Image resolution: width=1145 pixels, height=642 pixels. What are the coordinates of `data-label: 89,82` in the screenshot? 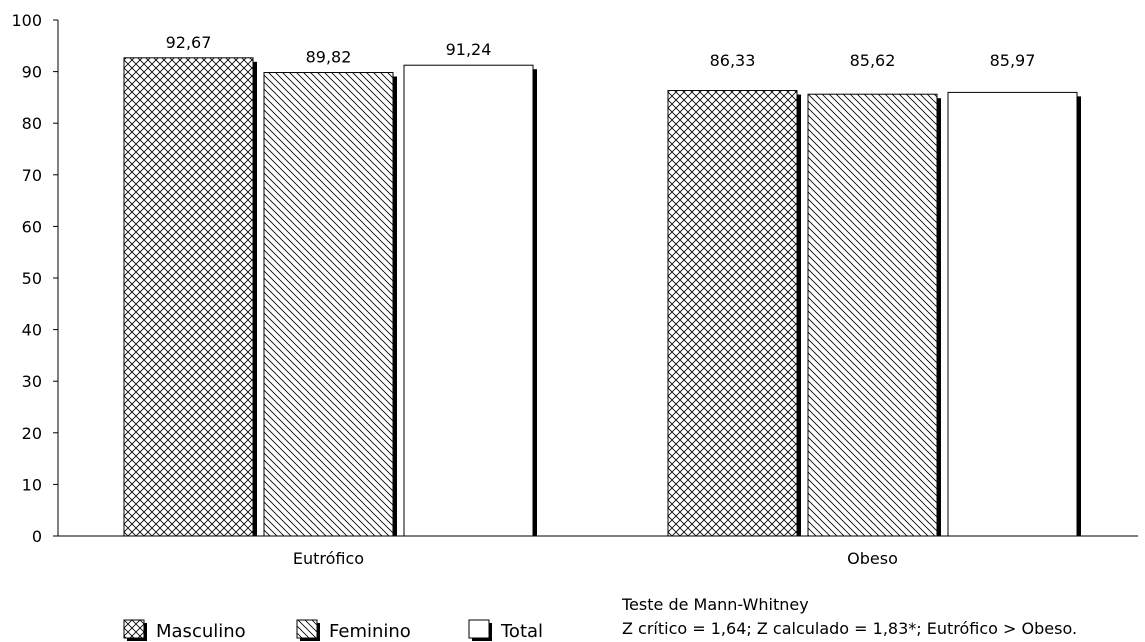 It's located at (329, 57).